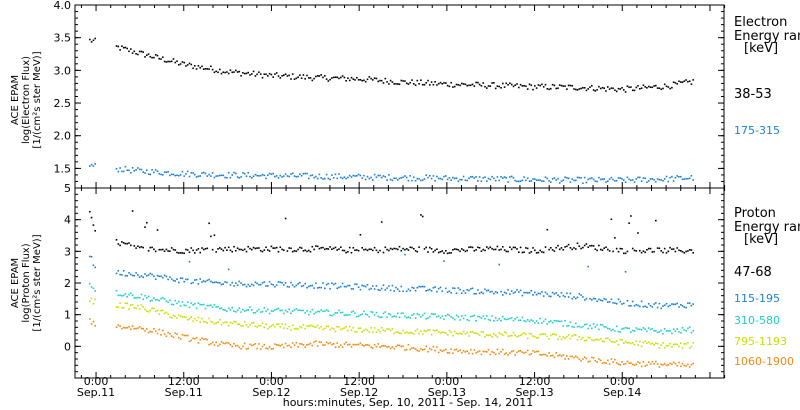 The height and width of the screenshot is (410, 800). What do you see at coordinates (67, 220) in the screenshot?
I see `y-tick-label: 4` at bounding box center [67, 220].